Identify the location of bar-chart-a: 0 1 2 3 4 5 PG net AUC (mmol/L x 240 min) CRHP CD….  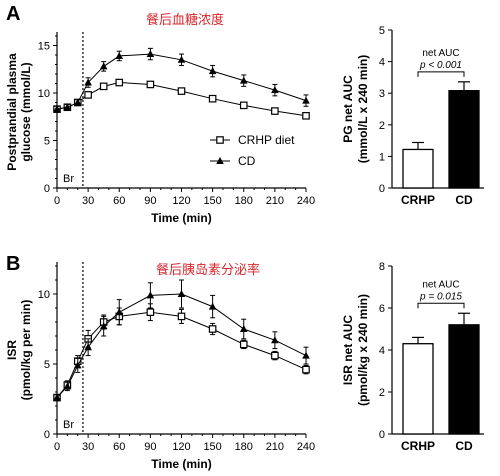
(412, 116).